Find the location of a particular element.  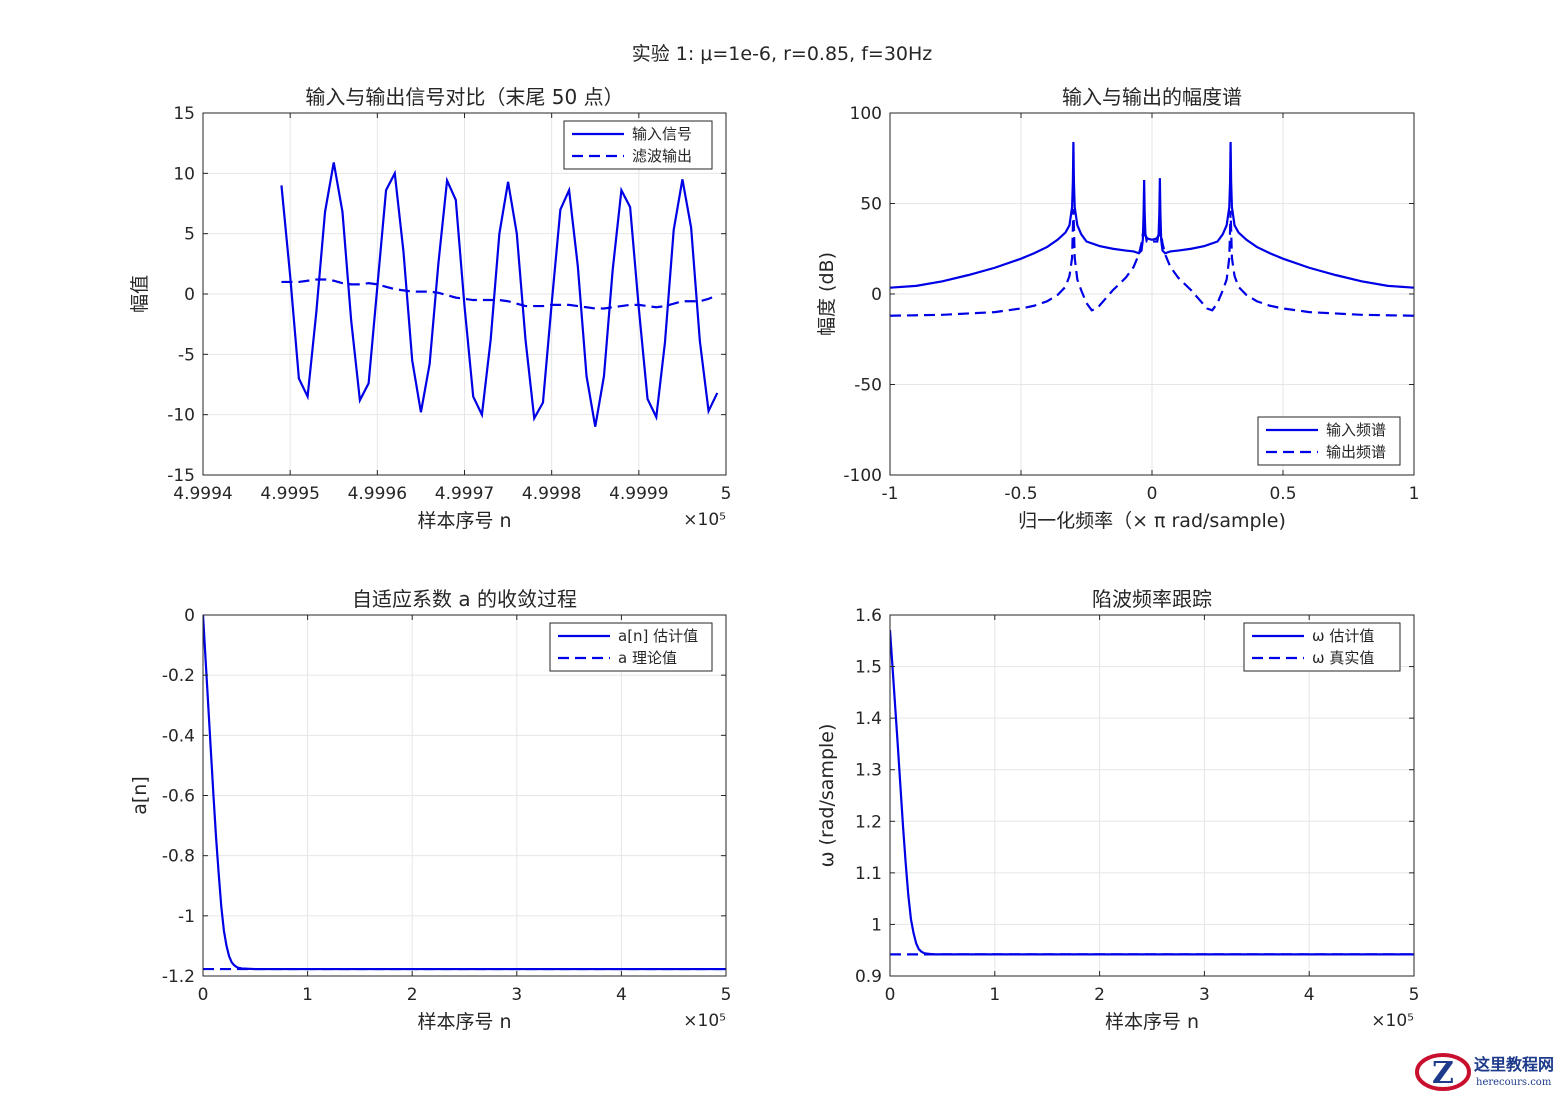

x-axis-label: 归一化频率（× π rad/sample) is located at coordinates (1152, 521).